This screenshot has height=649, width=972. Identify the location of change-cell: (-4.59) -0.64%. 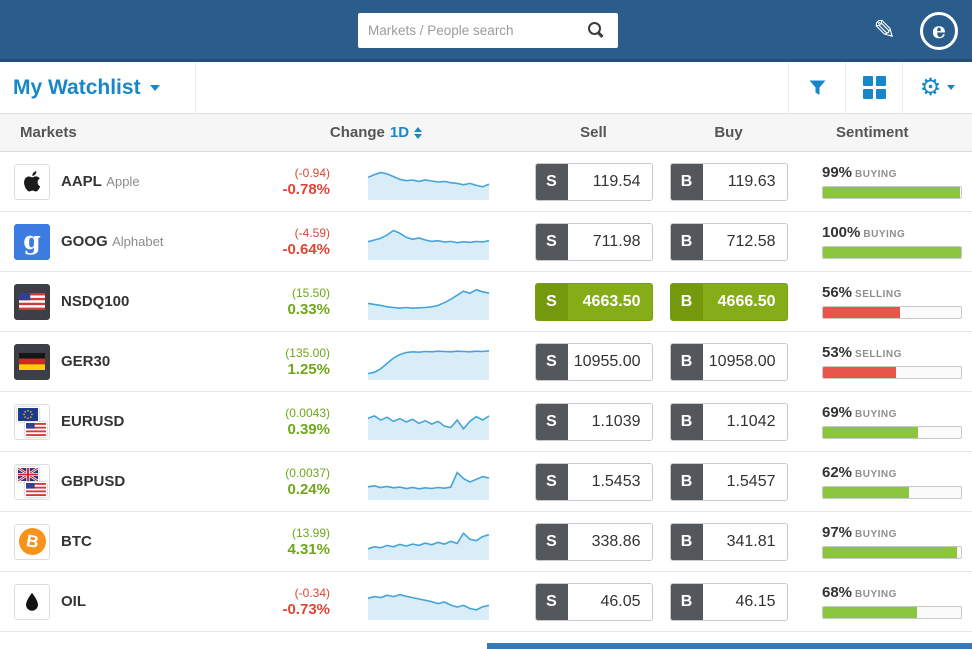
(278, 242).